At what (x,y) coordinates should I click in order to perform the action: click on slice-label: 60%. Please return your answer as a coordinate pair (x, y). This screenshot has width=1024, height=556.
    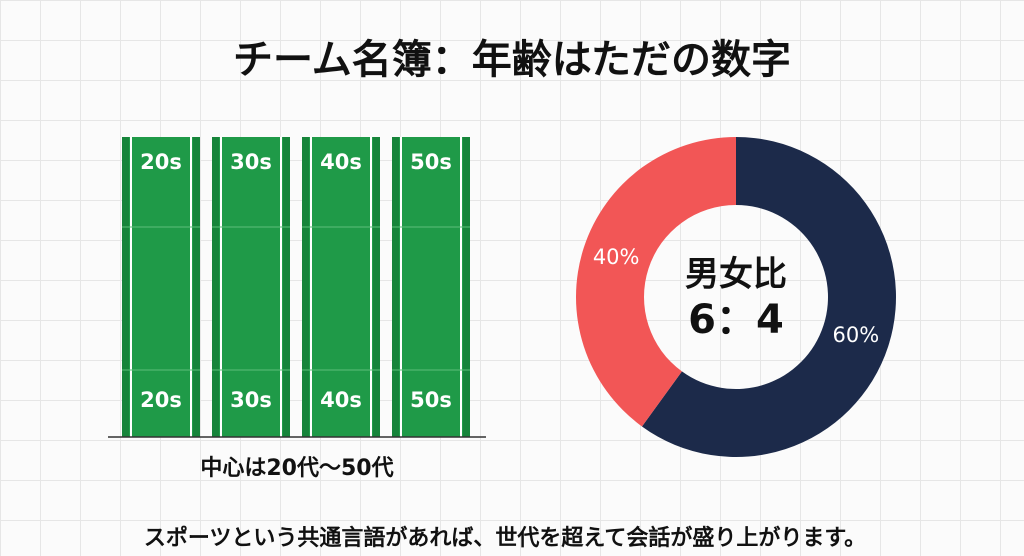
    Looking at the image, I should click on (855, 335).